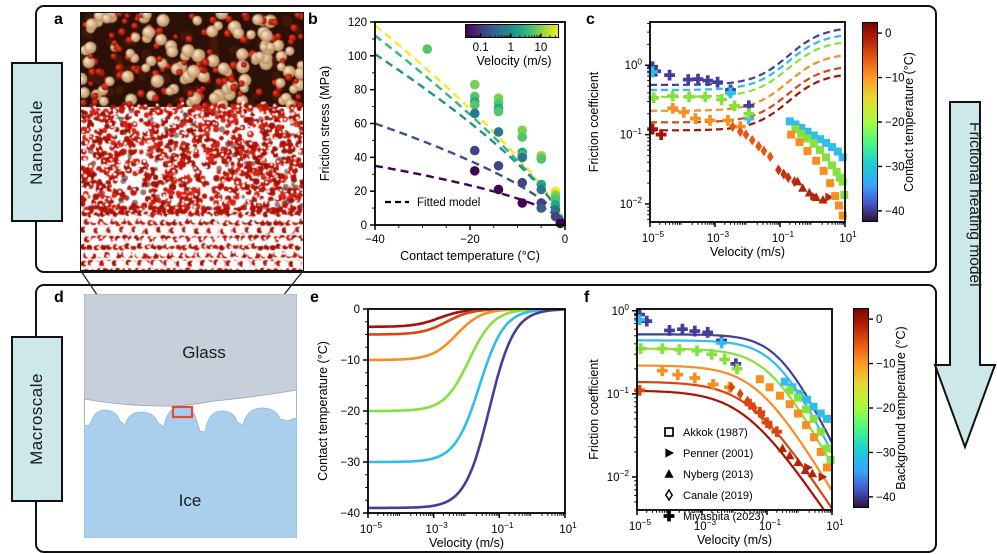  Describe the element at coordinates (313, 19) in the screenshot. I see `panel-letter-b: b` at that location.